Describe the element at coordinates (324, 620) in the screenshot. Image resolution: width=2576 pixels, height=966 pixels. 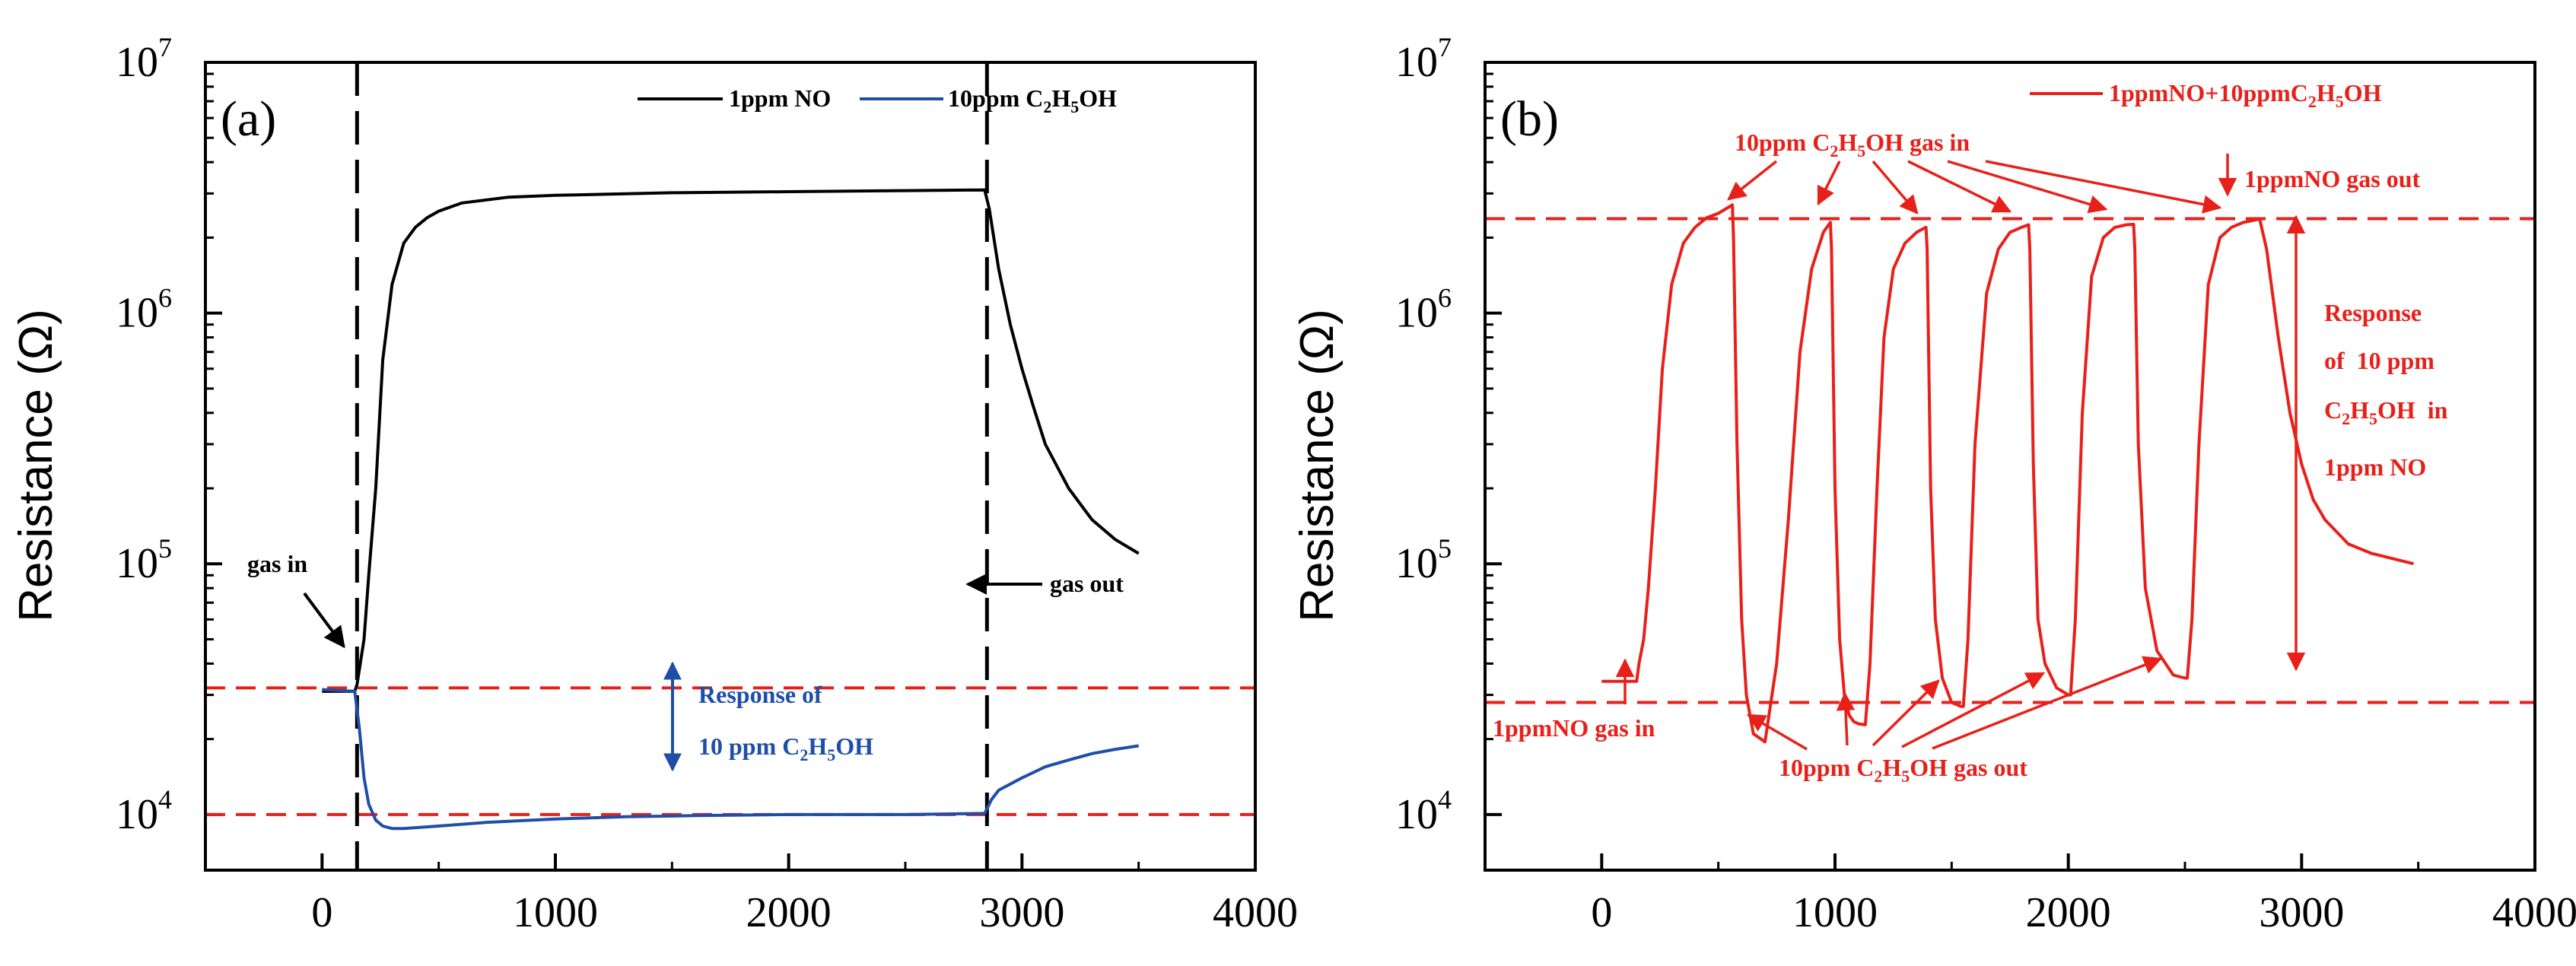
I see `gas-in-arrow` at that location.